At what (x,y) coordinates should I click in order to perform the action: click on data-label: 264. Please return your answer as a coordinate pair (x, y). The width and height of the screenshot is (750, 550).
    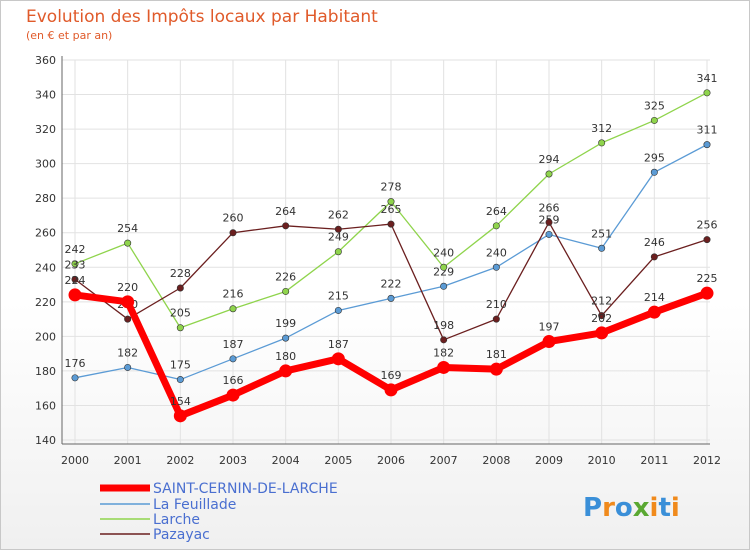
    Looking at the image, I should click on (285, 211).